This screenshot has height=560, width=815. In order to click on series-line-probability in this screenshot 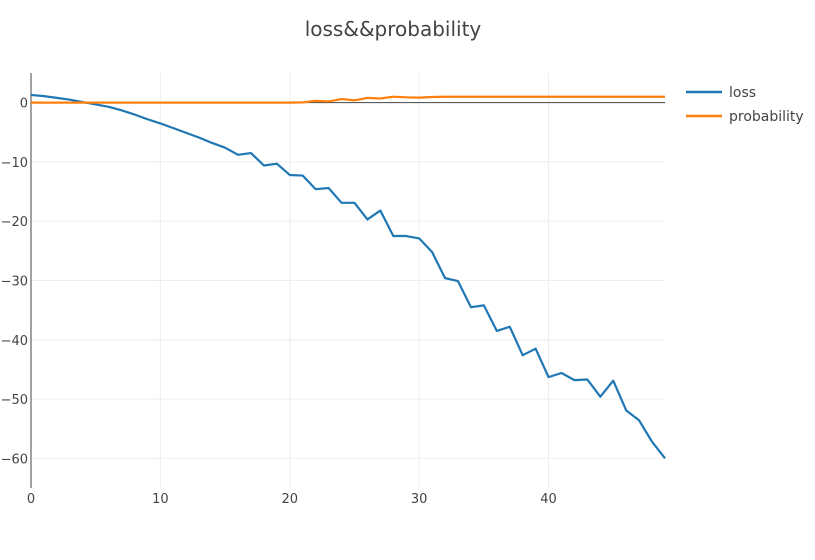, I will do `click(348, 99)`.